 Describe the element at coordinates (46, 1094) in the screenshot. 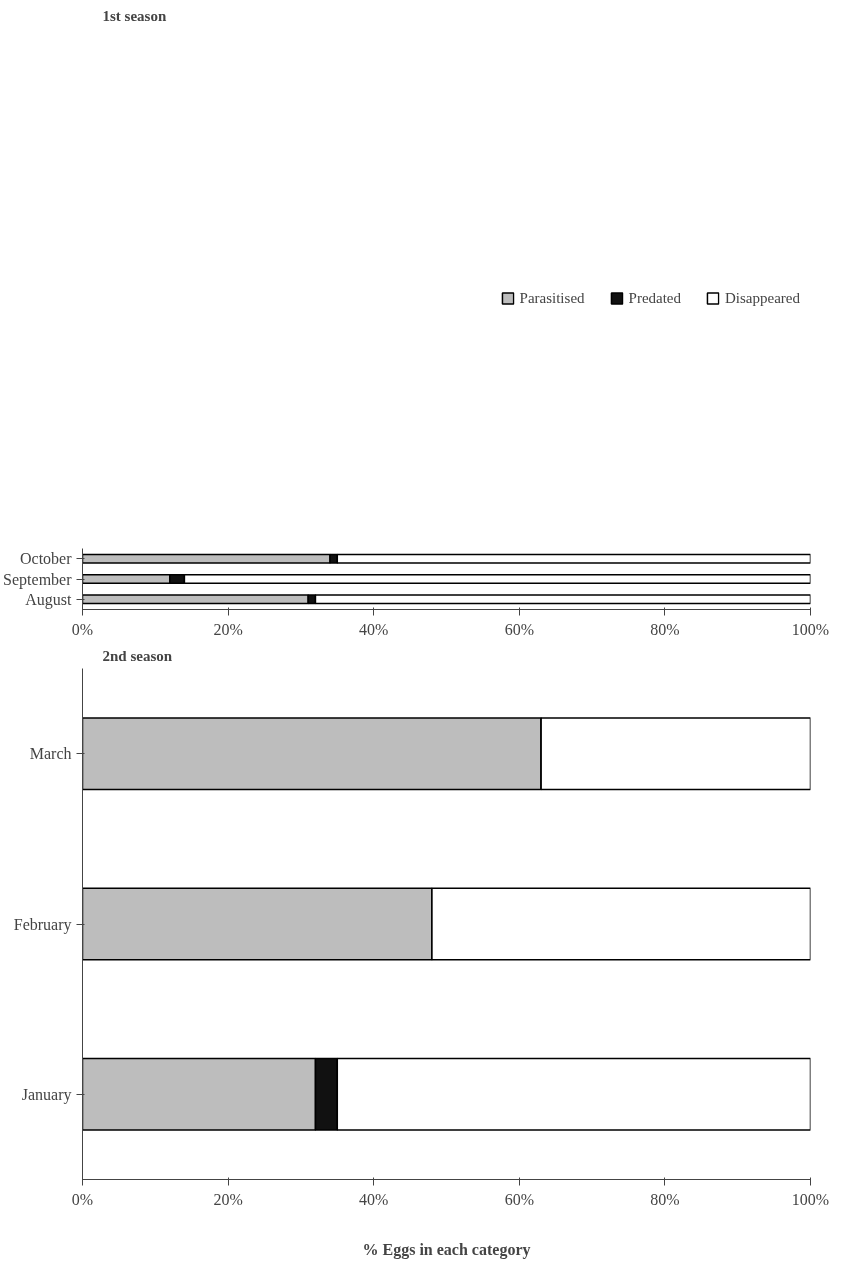

I see `y-tick-label: January` at that location.